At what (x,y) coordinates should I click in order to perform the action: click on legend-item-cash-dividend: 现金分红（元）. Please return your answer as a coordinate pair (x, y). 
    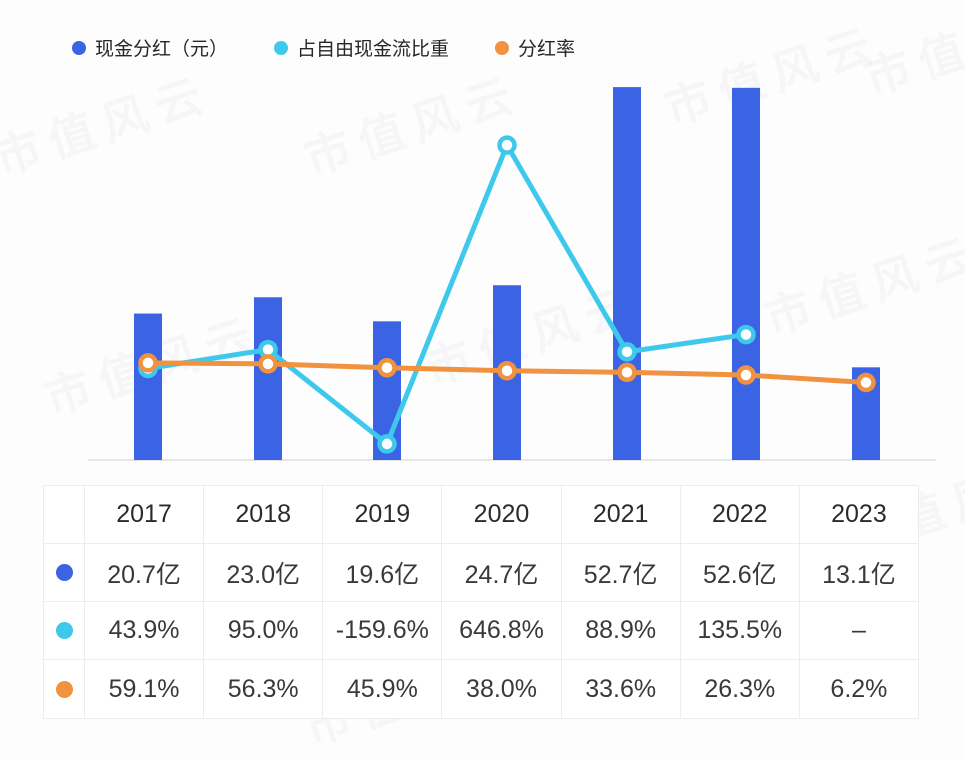
    Looking at the image, I should click on (150, 47).